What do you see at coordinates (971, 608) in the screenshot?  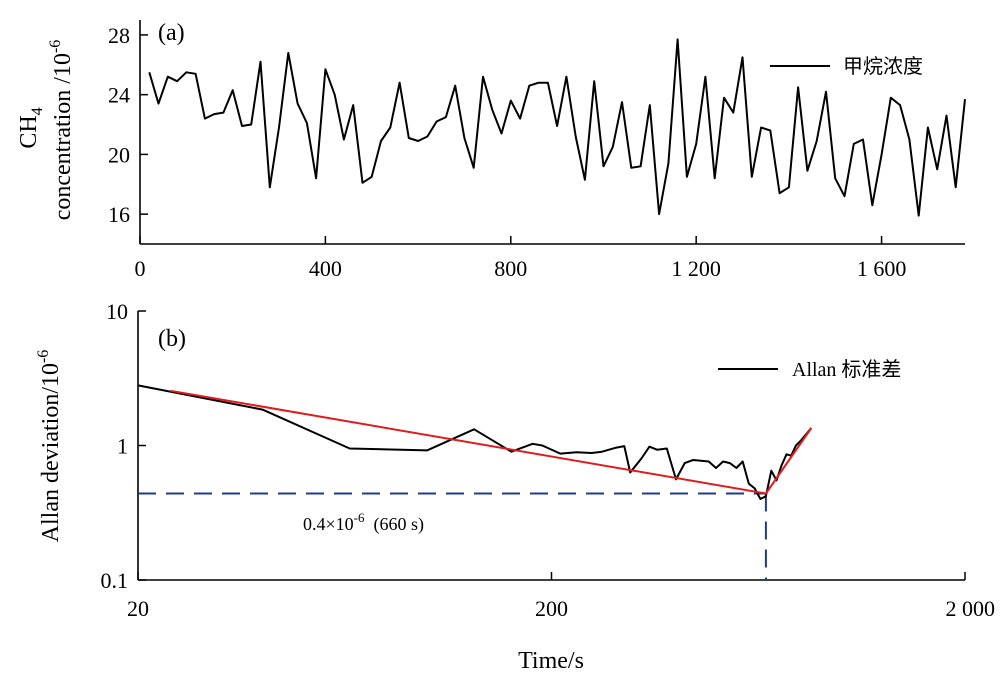 I see `panel-b-x-tick-label: 2 000` at bounding box center [971, 608].